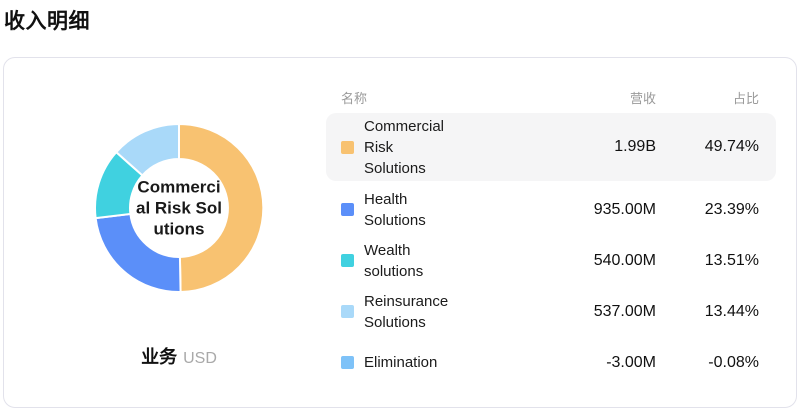 This screenshot has width=800, height=412. What do you see at coordinates (635, 146) in the screenshot?
I see `row-revenue: 1.99B` at bounding box center [635, 146].